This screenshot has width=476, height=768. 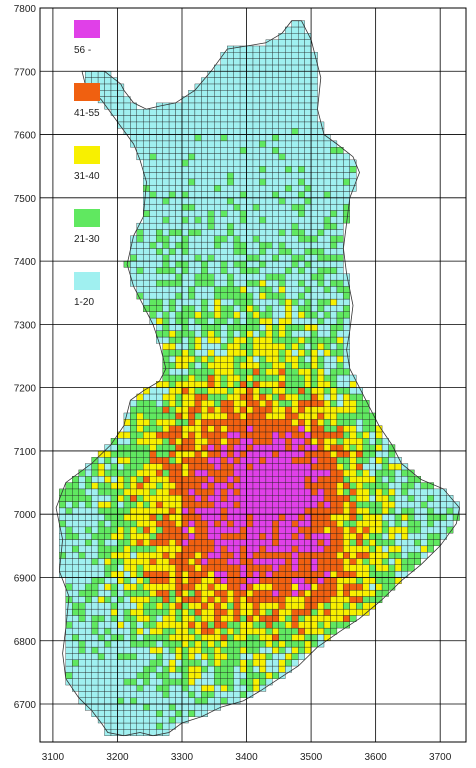 I want to click on y-tick-label: 7100, so click(x=25, y=452).